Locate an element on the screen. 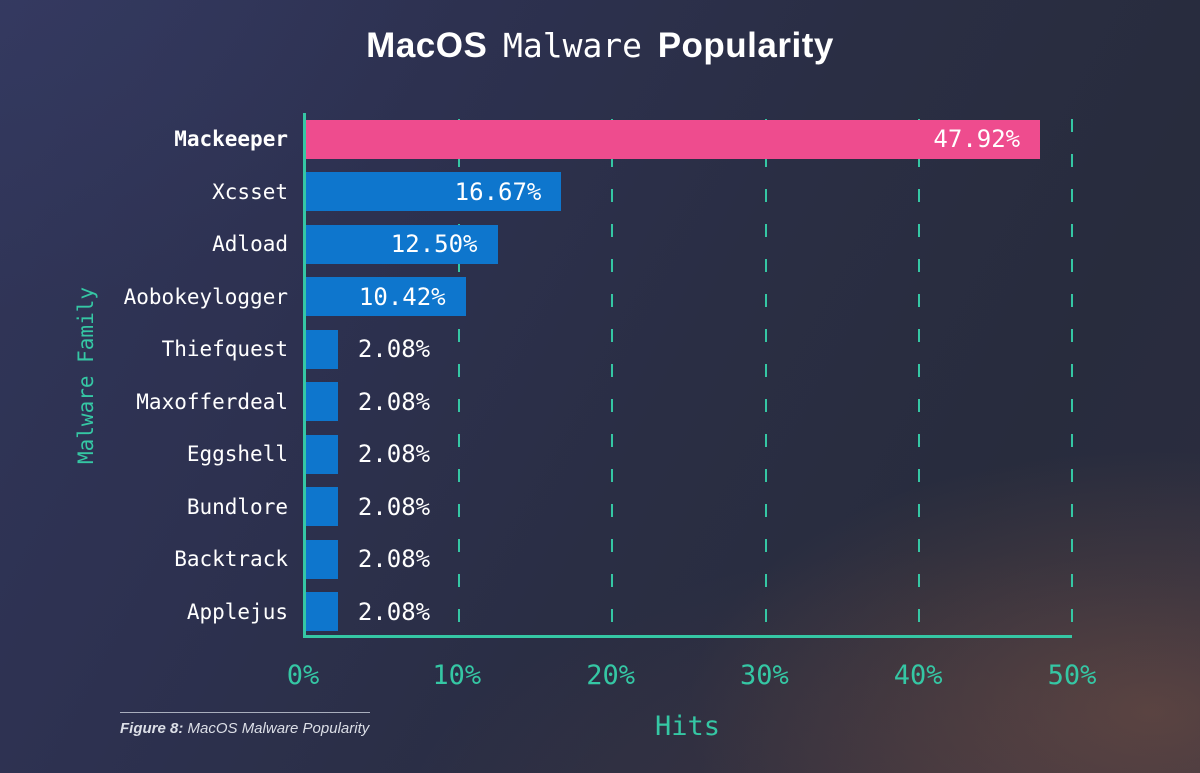 This screenshot has width=1200, height=773. x-tick-label-40: 40% is located at coordinates (918, 675).